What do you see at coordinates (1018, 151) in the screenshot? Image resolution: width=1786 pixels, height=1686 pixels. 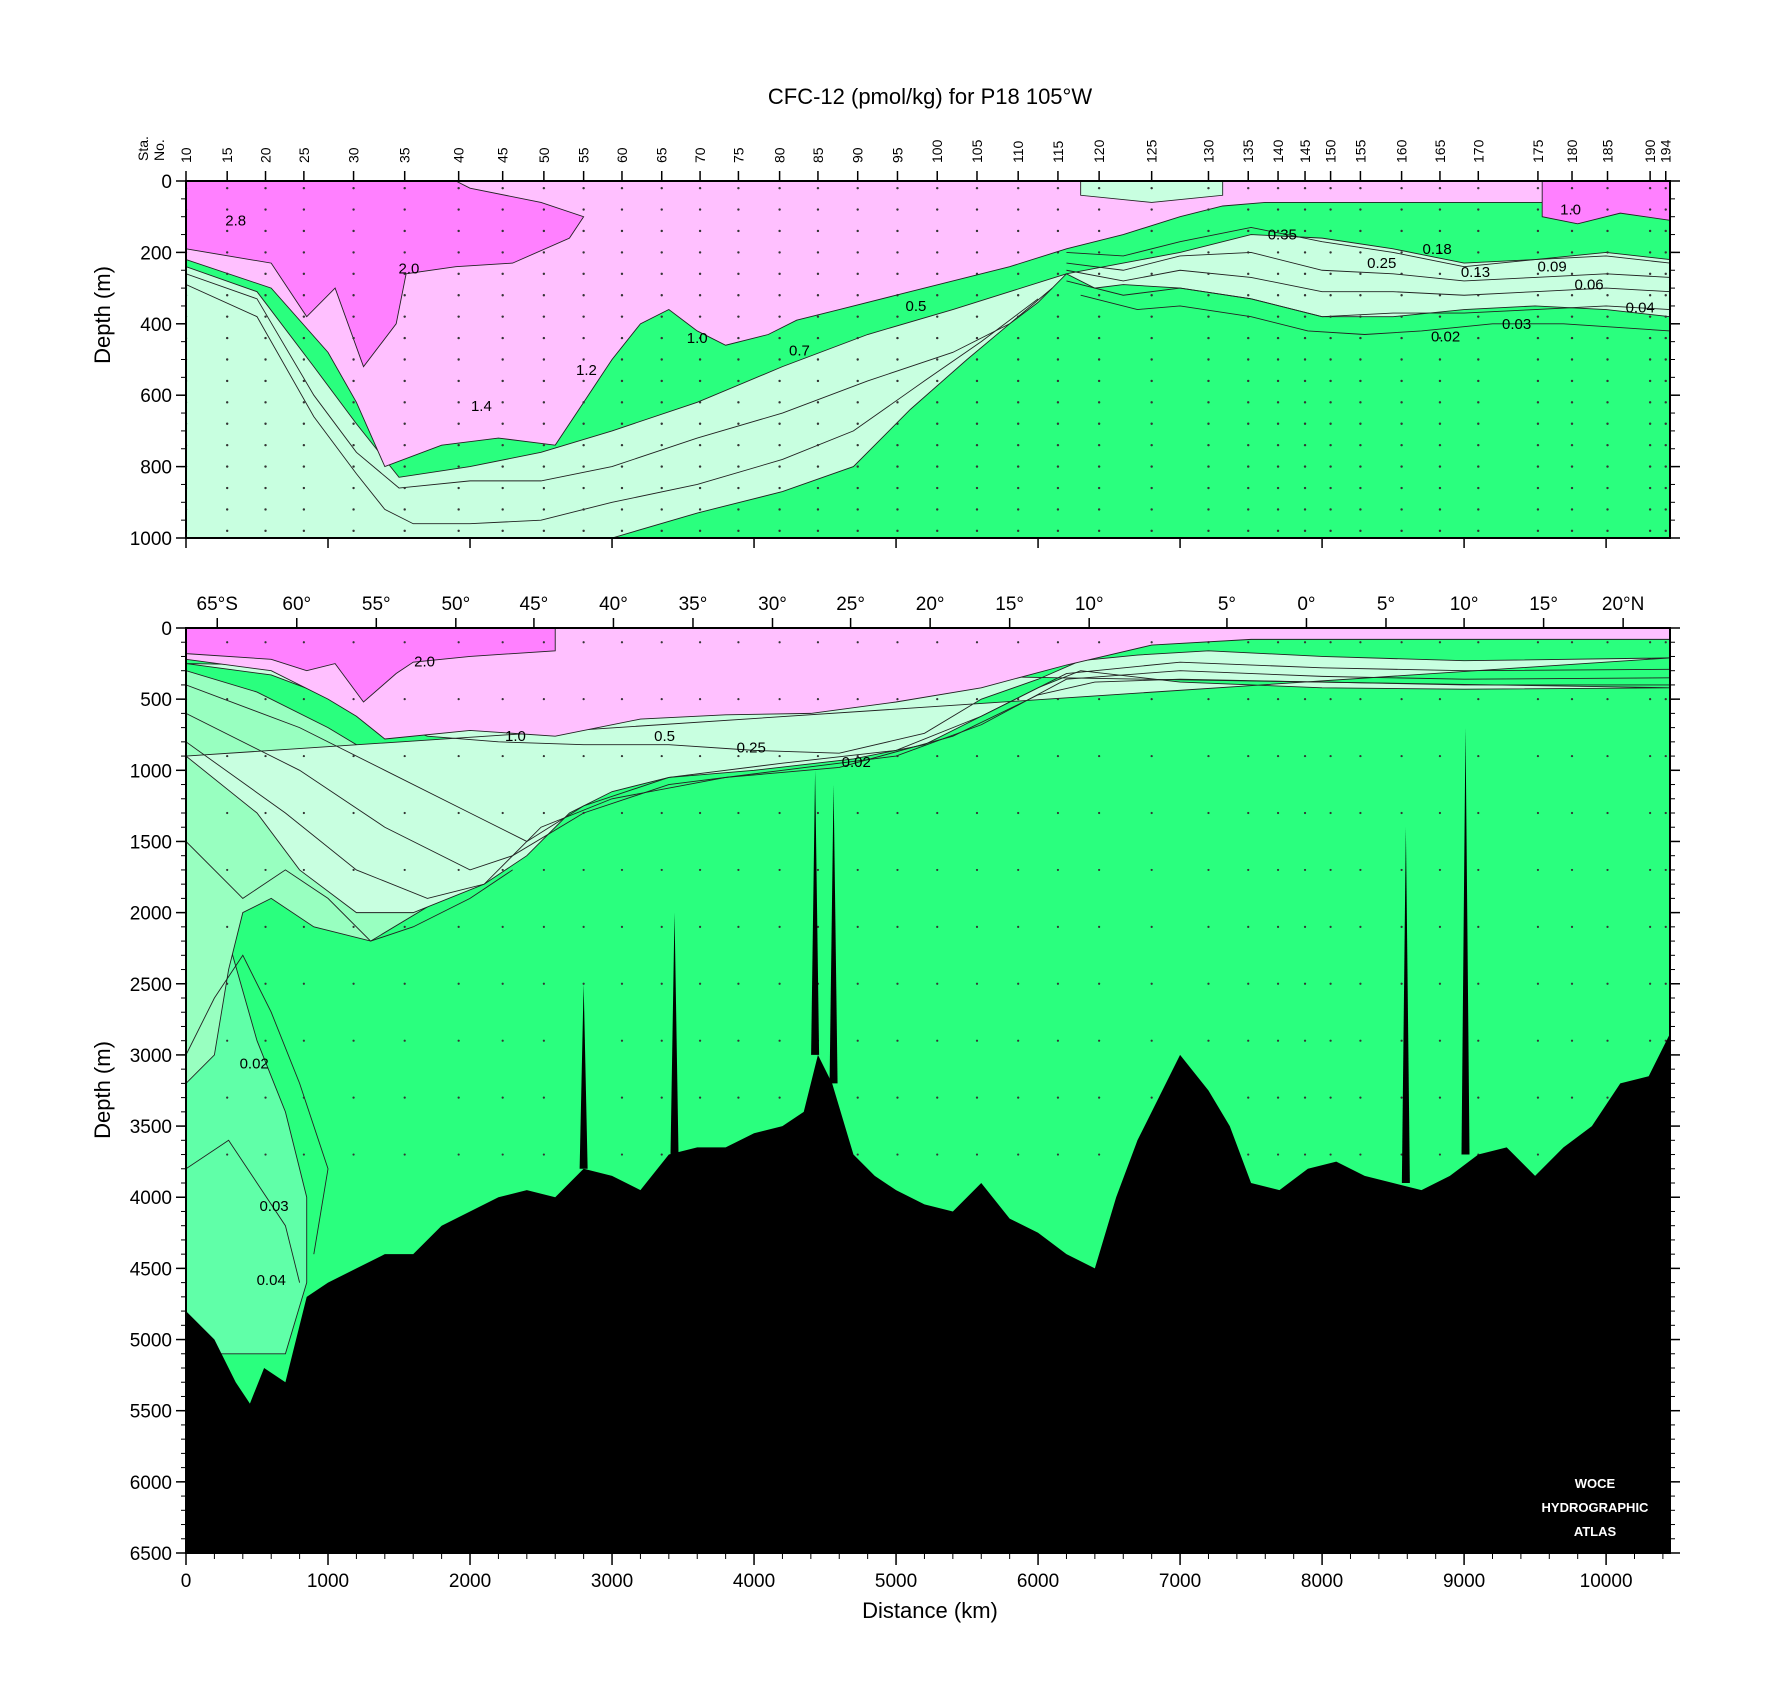 I see `station-tick-label: 110` at bounding box center [1018, 151].